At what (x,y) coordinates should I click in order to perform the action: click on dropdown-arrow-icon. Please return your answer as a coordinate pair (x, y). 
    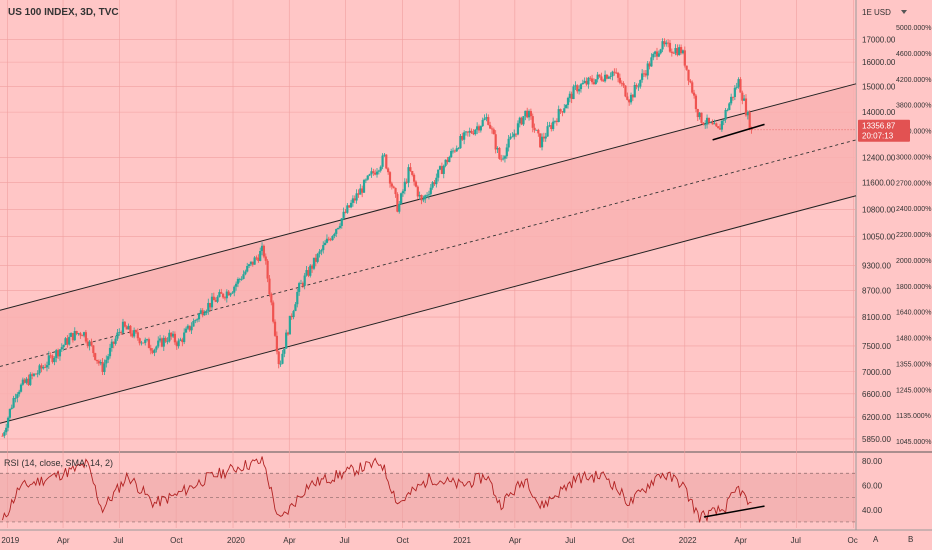
    Looking at the image, I should click on (904, 12).